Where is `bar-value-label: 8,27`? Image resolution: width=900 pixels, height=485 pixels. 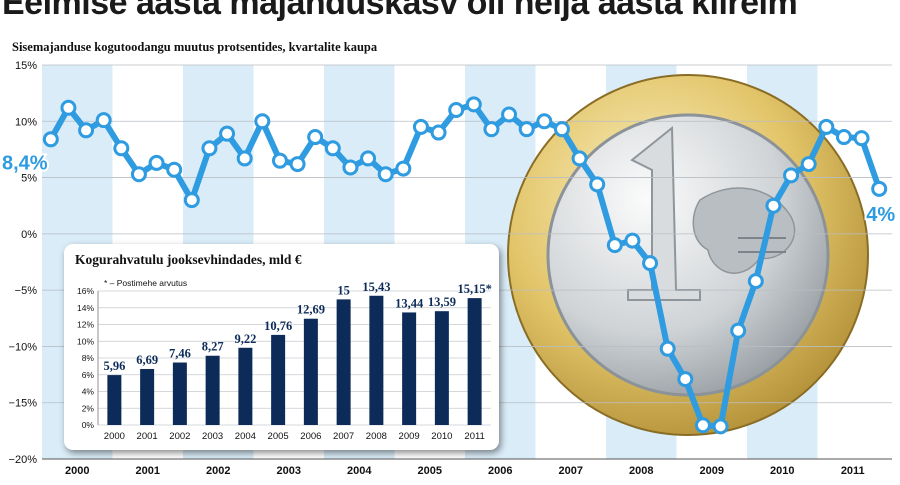 bar-value-label: 8,27 is located at coordinates (213, 347).